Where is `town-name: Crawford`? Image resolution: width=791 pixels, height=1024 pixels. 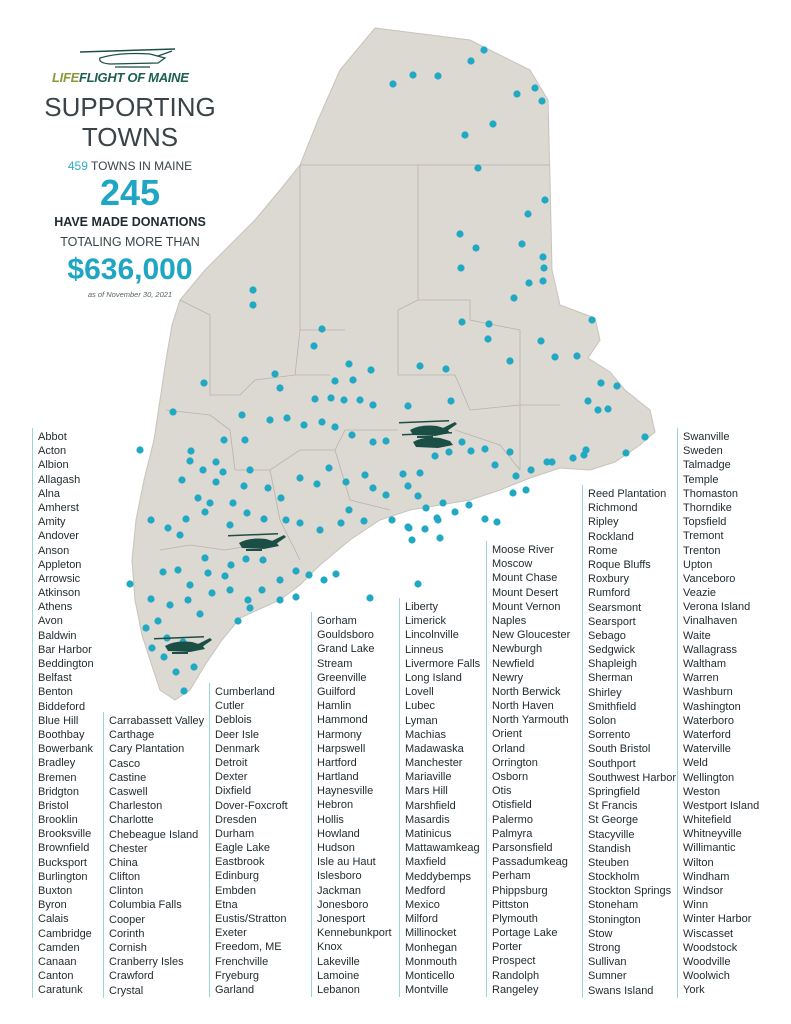
town-name: Crawford is located at coordinates (131, 976).